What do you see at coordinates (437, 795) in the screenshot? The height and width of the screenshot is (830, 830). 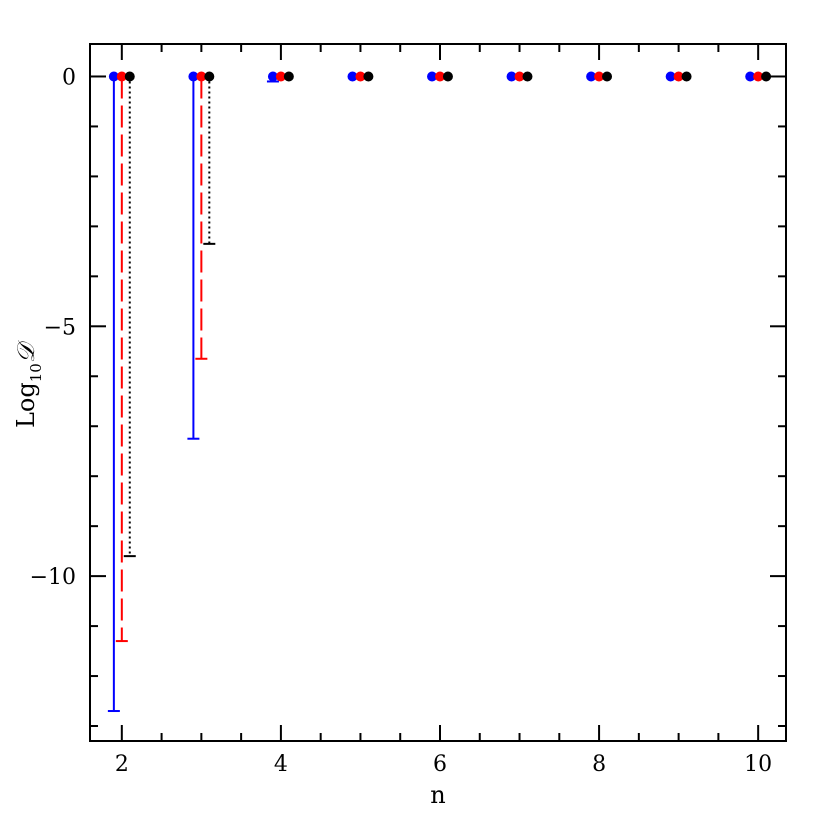 I see `x-axis-label: n` at bounding box center [437, 795].